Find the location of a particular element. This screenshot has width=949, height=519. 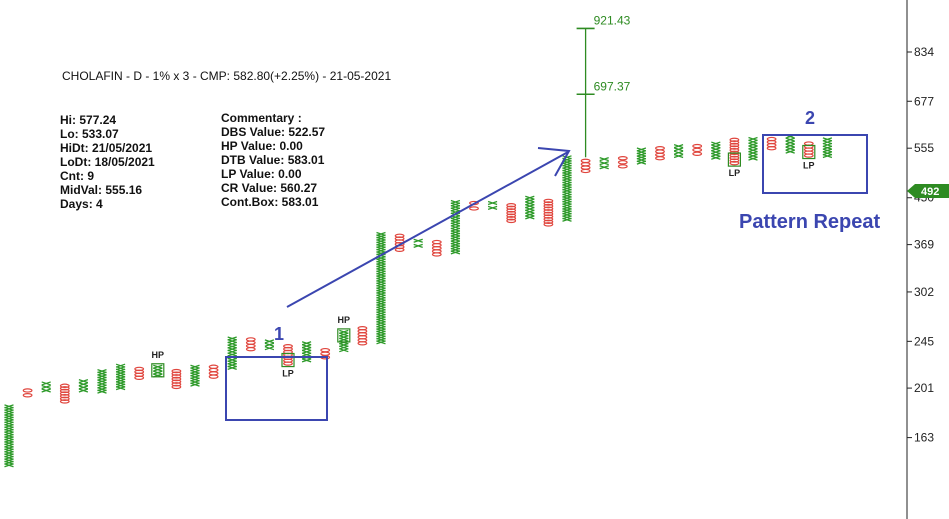

commentary-heading: Commentary : is located at coordinates (261, 118).